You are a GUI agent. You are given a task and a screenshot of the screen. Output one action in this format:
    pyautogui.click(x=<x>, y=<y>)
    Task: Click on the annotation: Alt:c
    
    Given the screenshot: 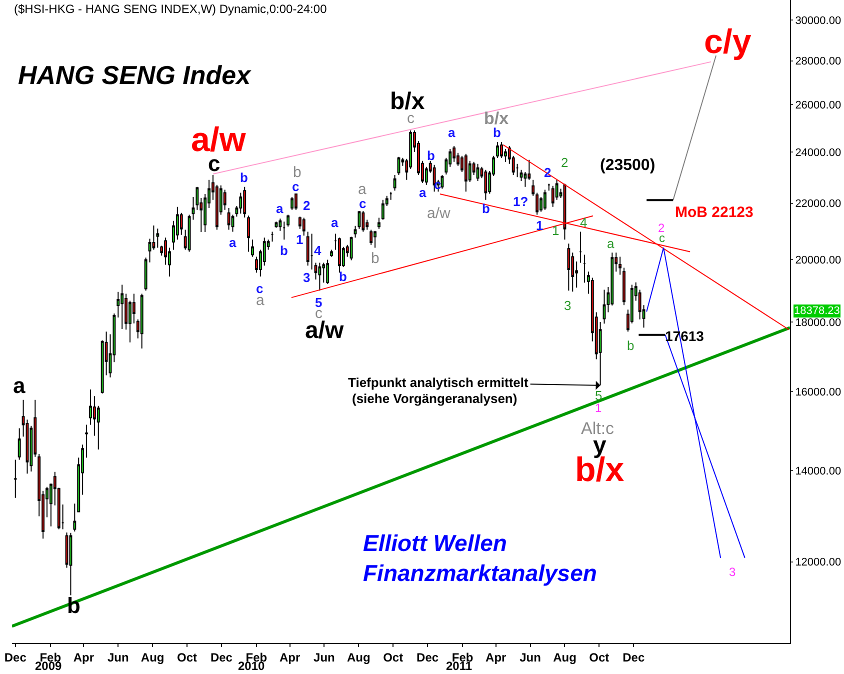 What is the action you would take?
    pyautogui.click(x=598, y=428)
    